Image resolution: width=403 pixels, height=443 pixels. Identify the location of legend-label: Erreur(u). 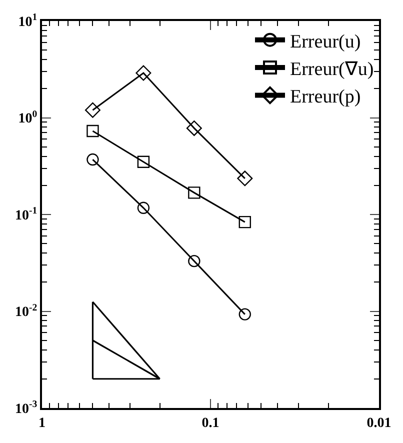
(325, 41).